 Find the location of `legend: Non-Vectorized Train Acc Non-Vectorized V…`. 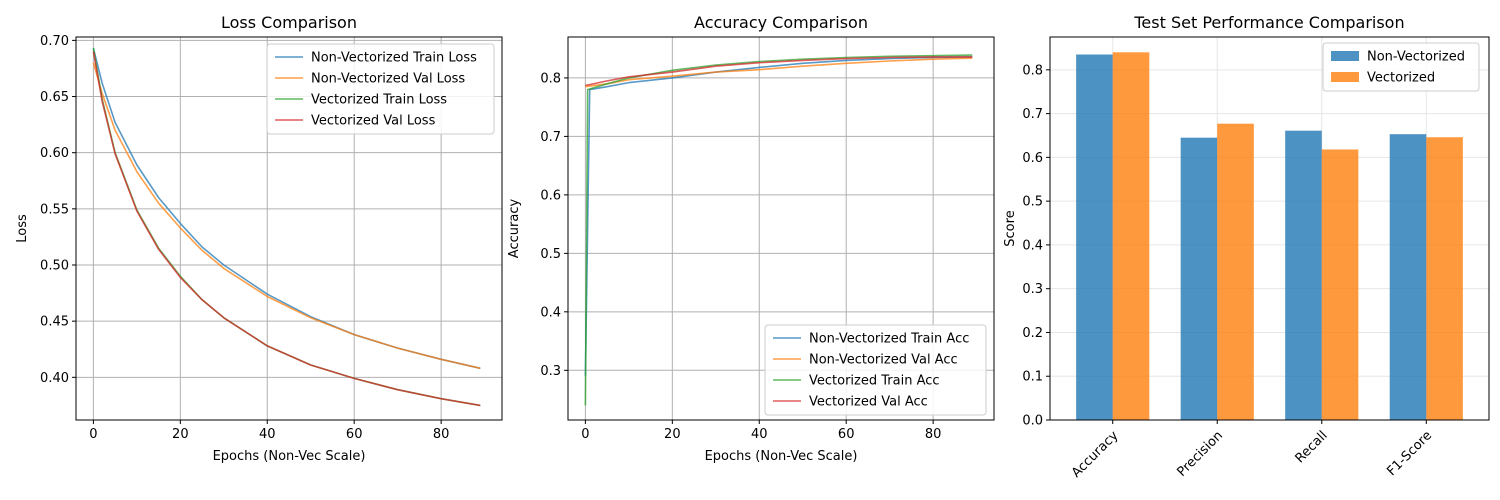

legend: Non-Vectorized Train Acc Non-Vectorized V… is located at coordinates (875, 370).